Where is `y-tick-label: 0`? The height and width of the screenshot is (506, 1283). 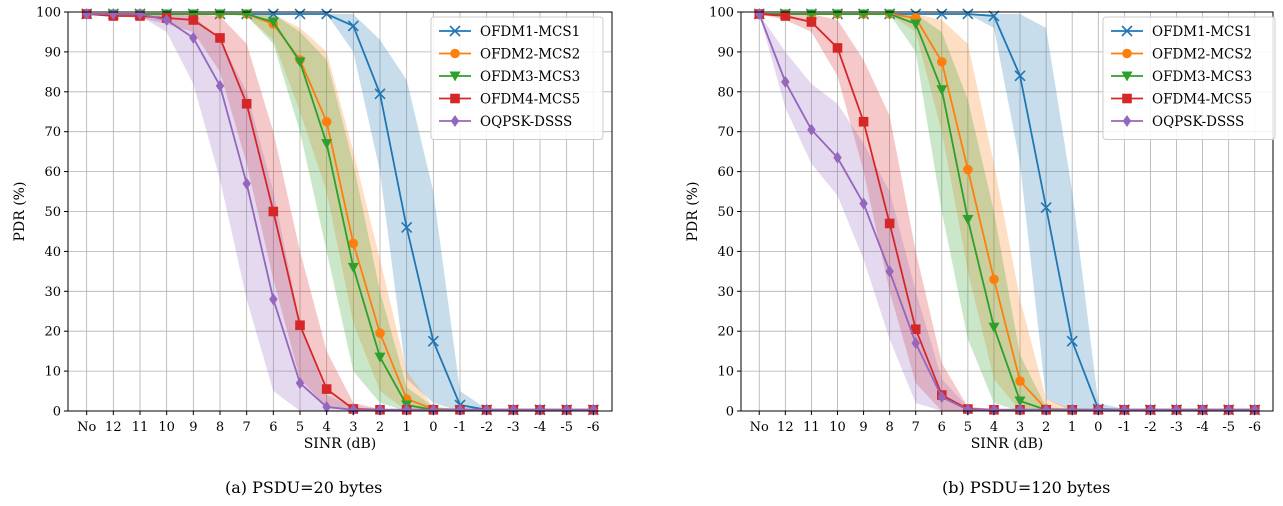
y-tick-label: 0 is located at coordinates (57, 412).